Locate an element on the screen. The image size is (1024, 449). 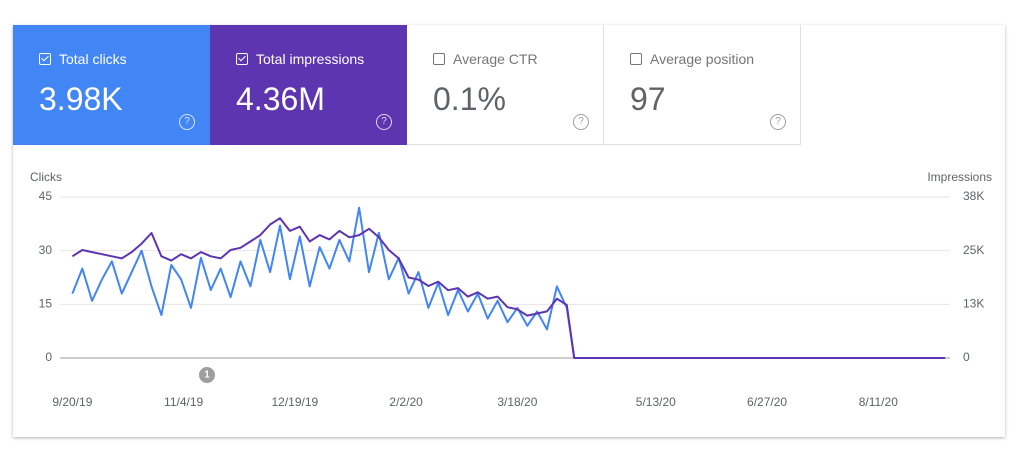
metric-value: 0.1% is located at coordinates (469, 99).